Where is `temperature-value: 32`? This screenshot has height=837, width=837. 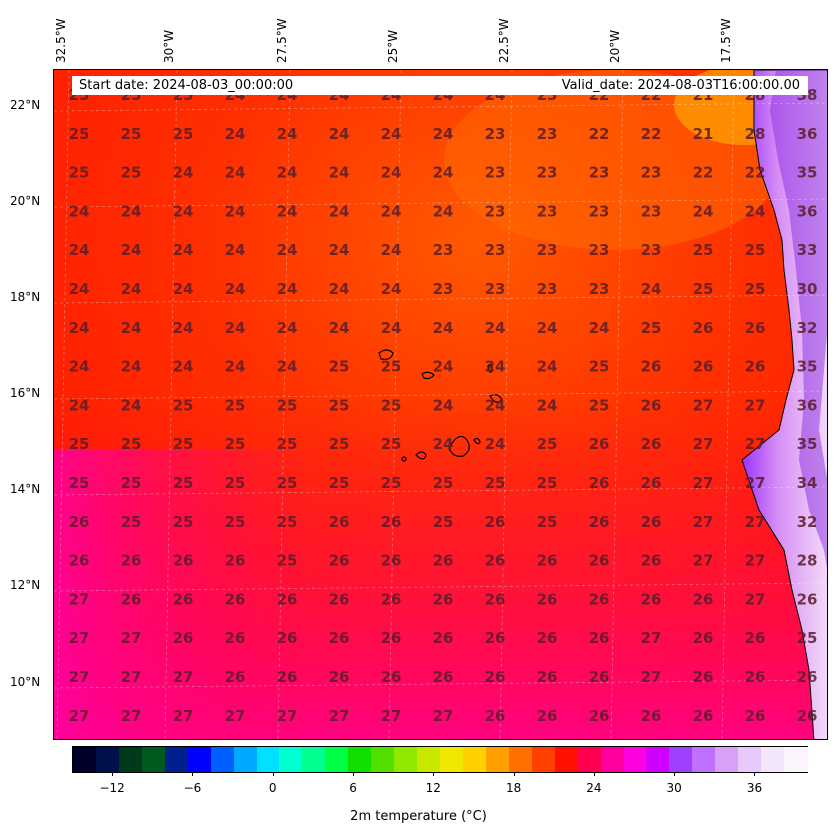
temperature-value: 32 is located at coordinates (807, 328).